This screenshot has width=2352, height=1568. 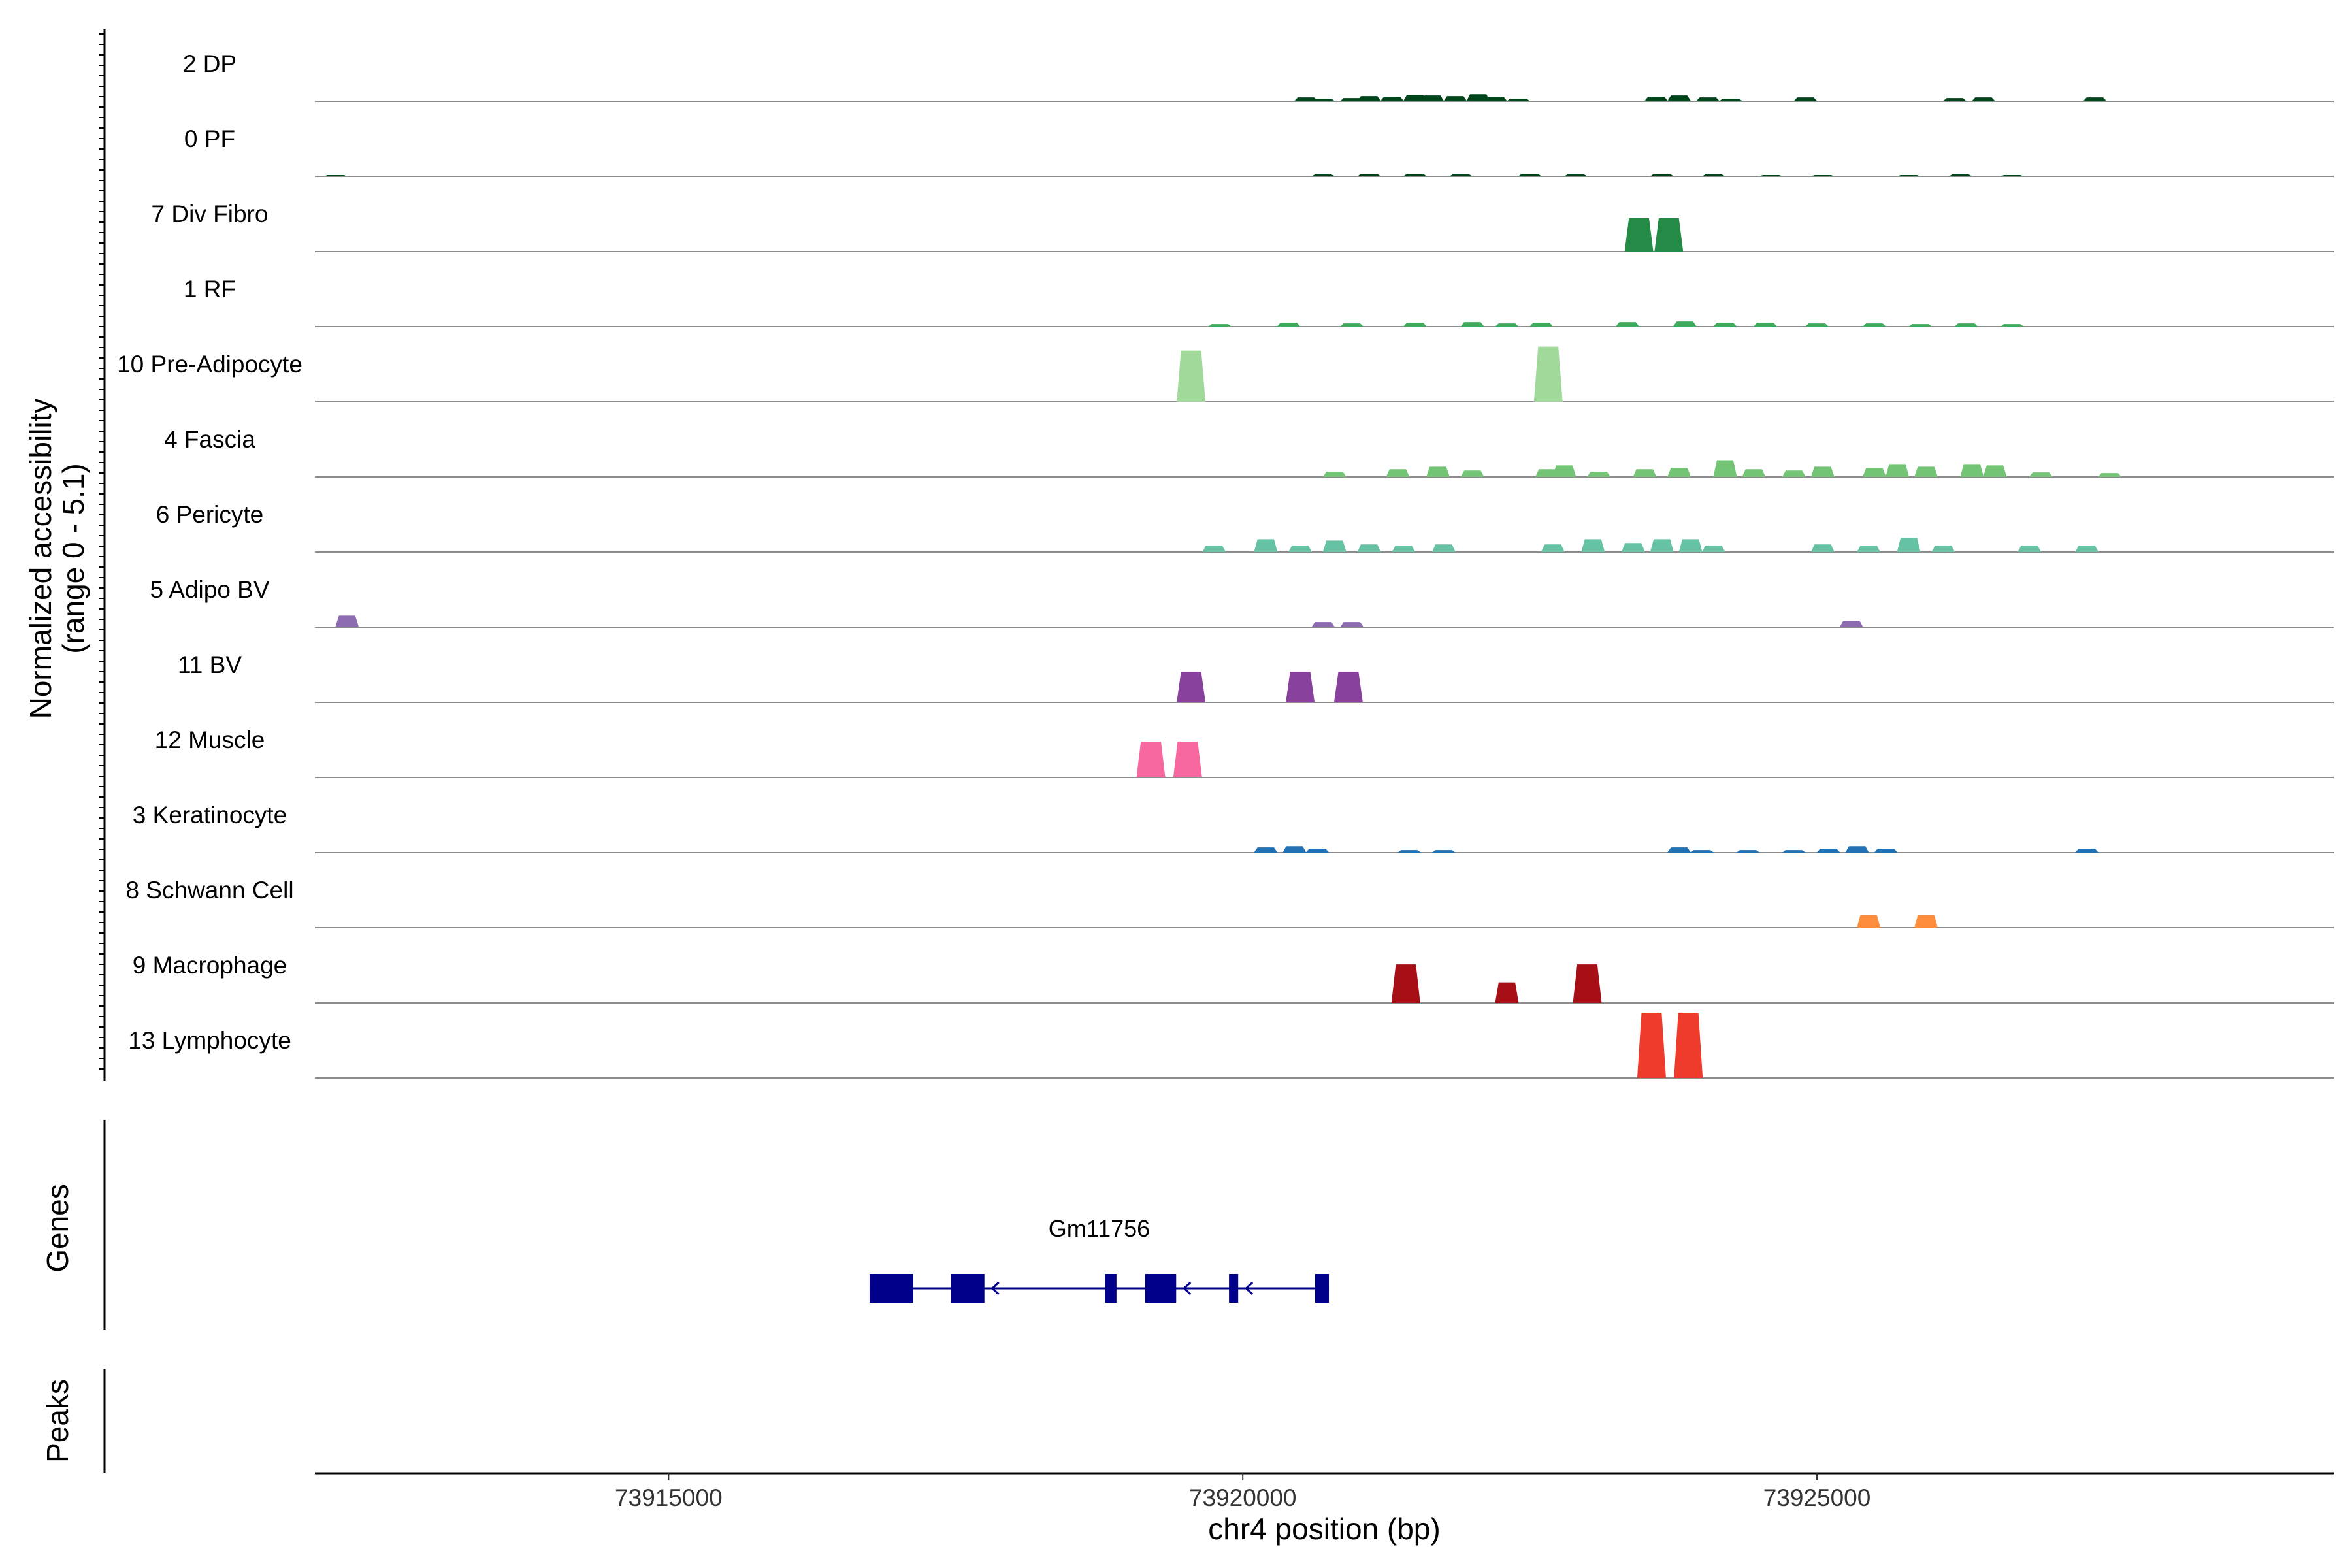 What do you see at coordinates (209, 364) in the screenshot?
I see `track-label: 10 Pre-Adipocyte` at bounding box center [209, 364].